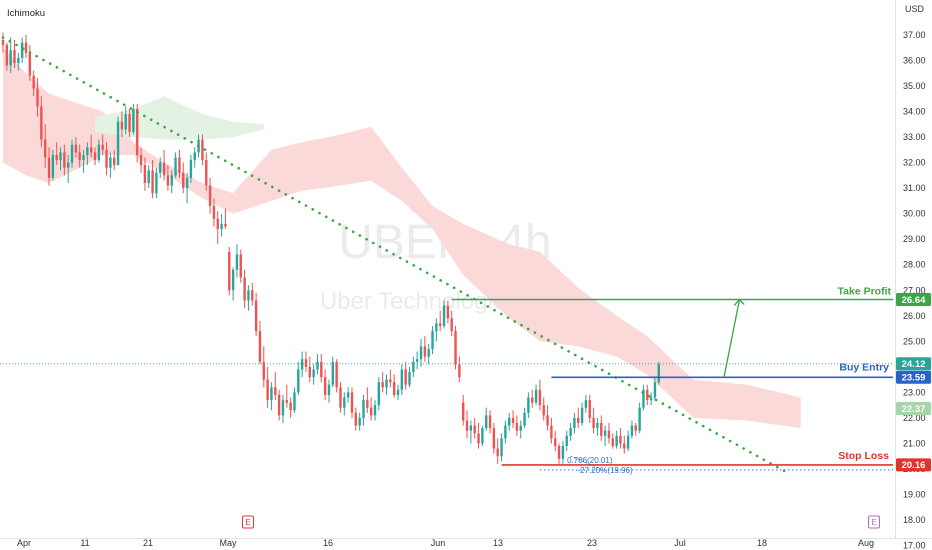 The height and width of the screenshot is (550, 932). What do you see at coordinates (466, 543) in the screenshot?
I see `time-axis: Apr 11 21 May 16 Jun 13 23 Jul 18 Aug` at bounding box center [466, 543].